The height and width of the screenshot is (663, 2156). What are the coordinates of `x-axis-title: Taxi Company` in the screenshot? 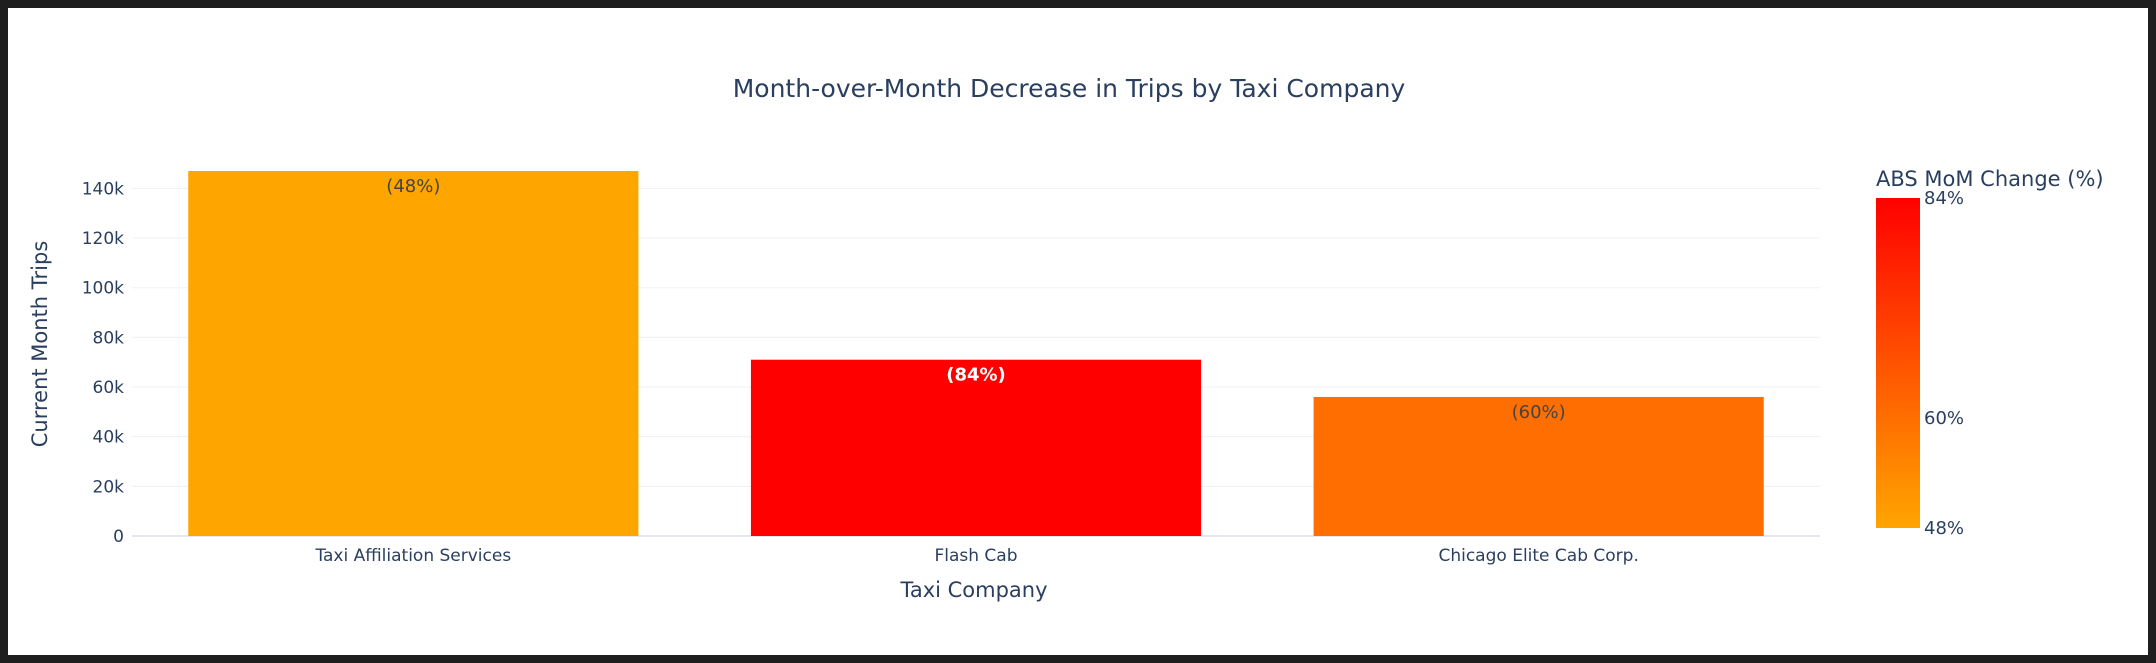 It's located at (973, 590).